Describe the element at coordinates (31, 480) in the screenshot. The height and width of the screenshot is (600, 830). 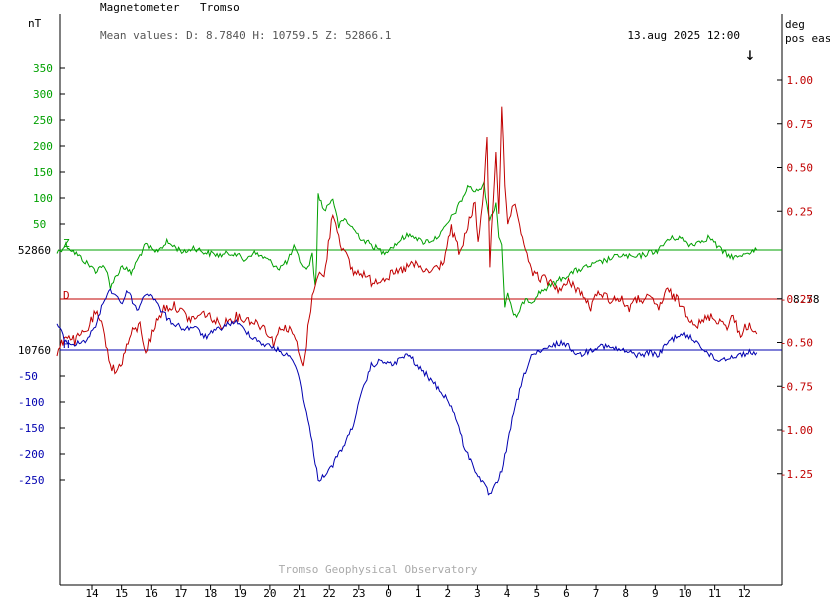
I see `left-tick-label-h: -250` at that location.